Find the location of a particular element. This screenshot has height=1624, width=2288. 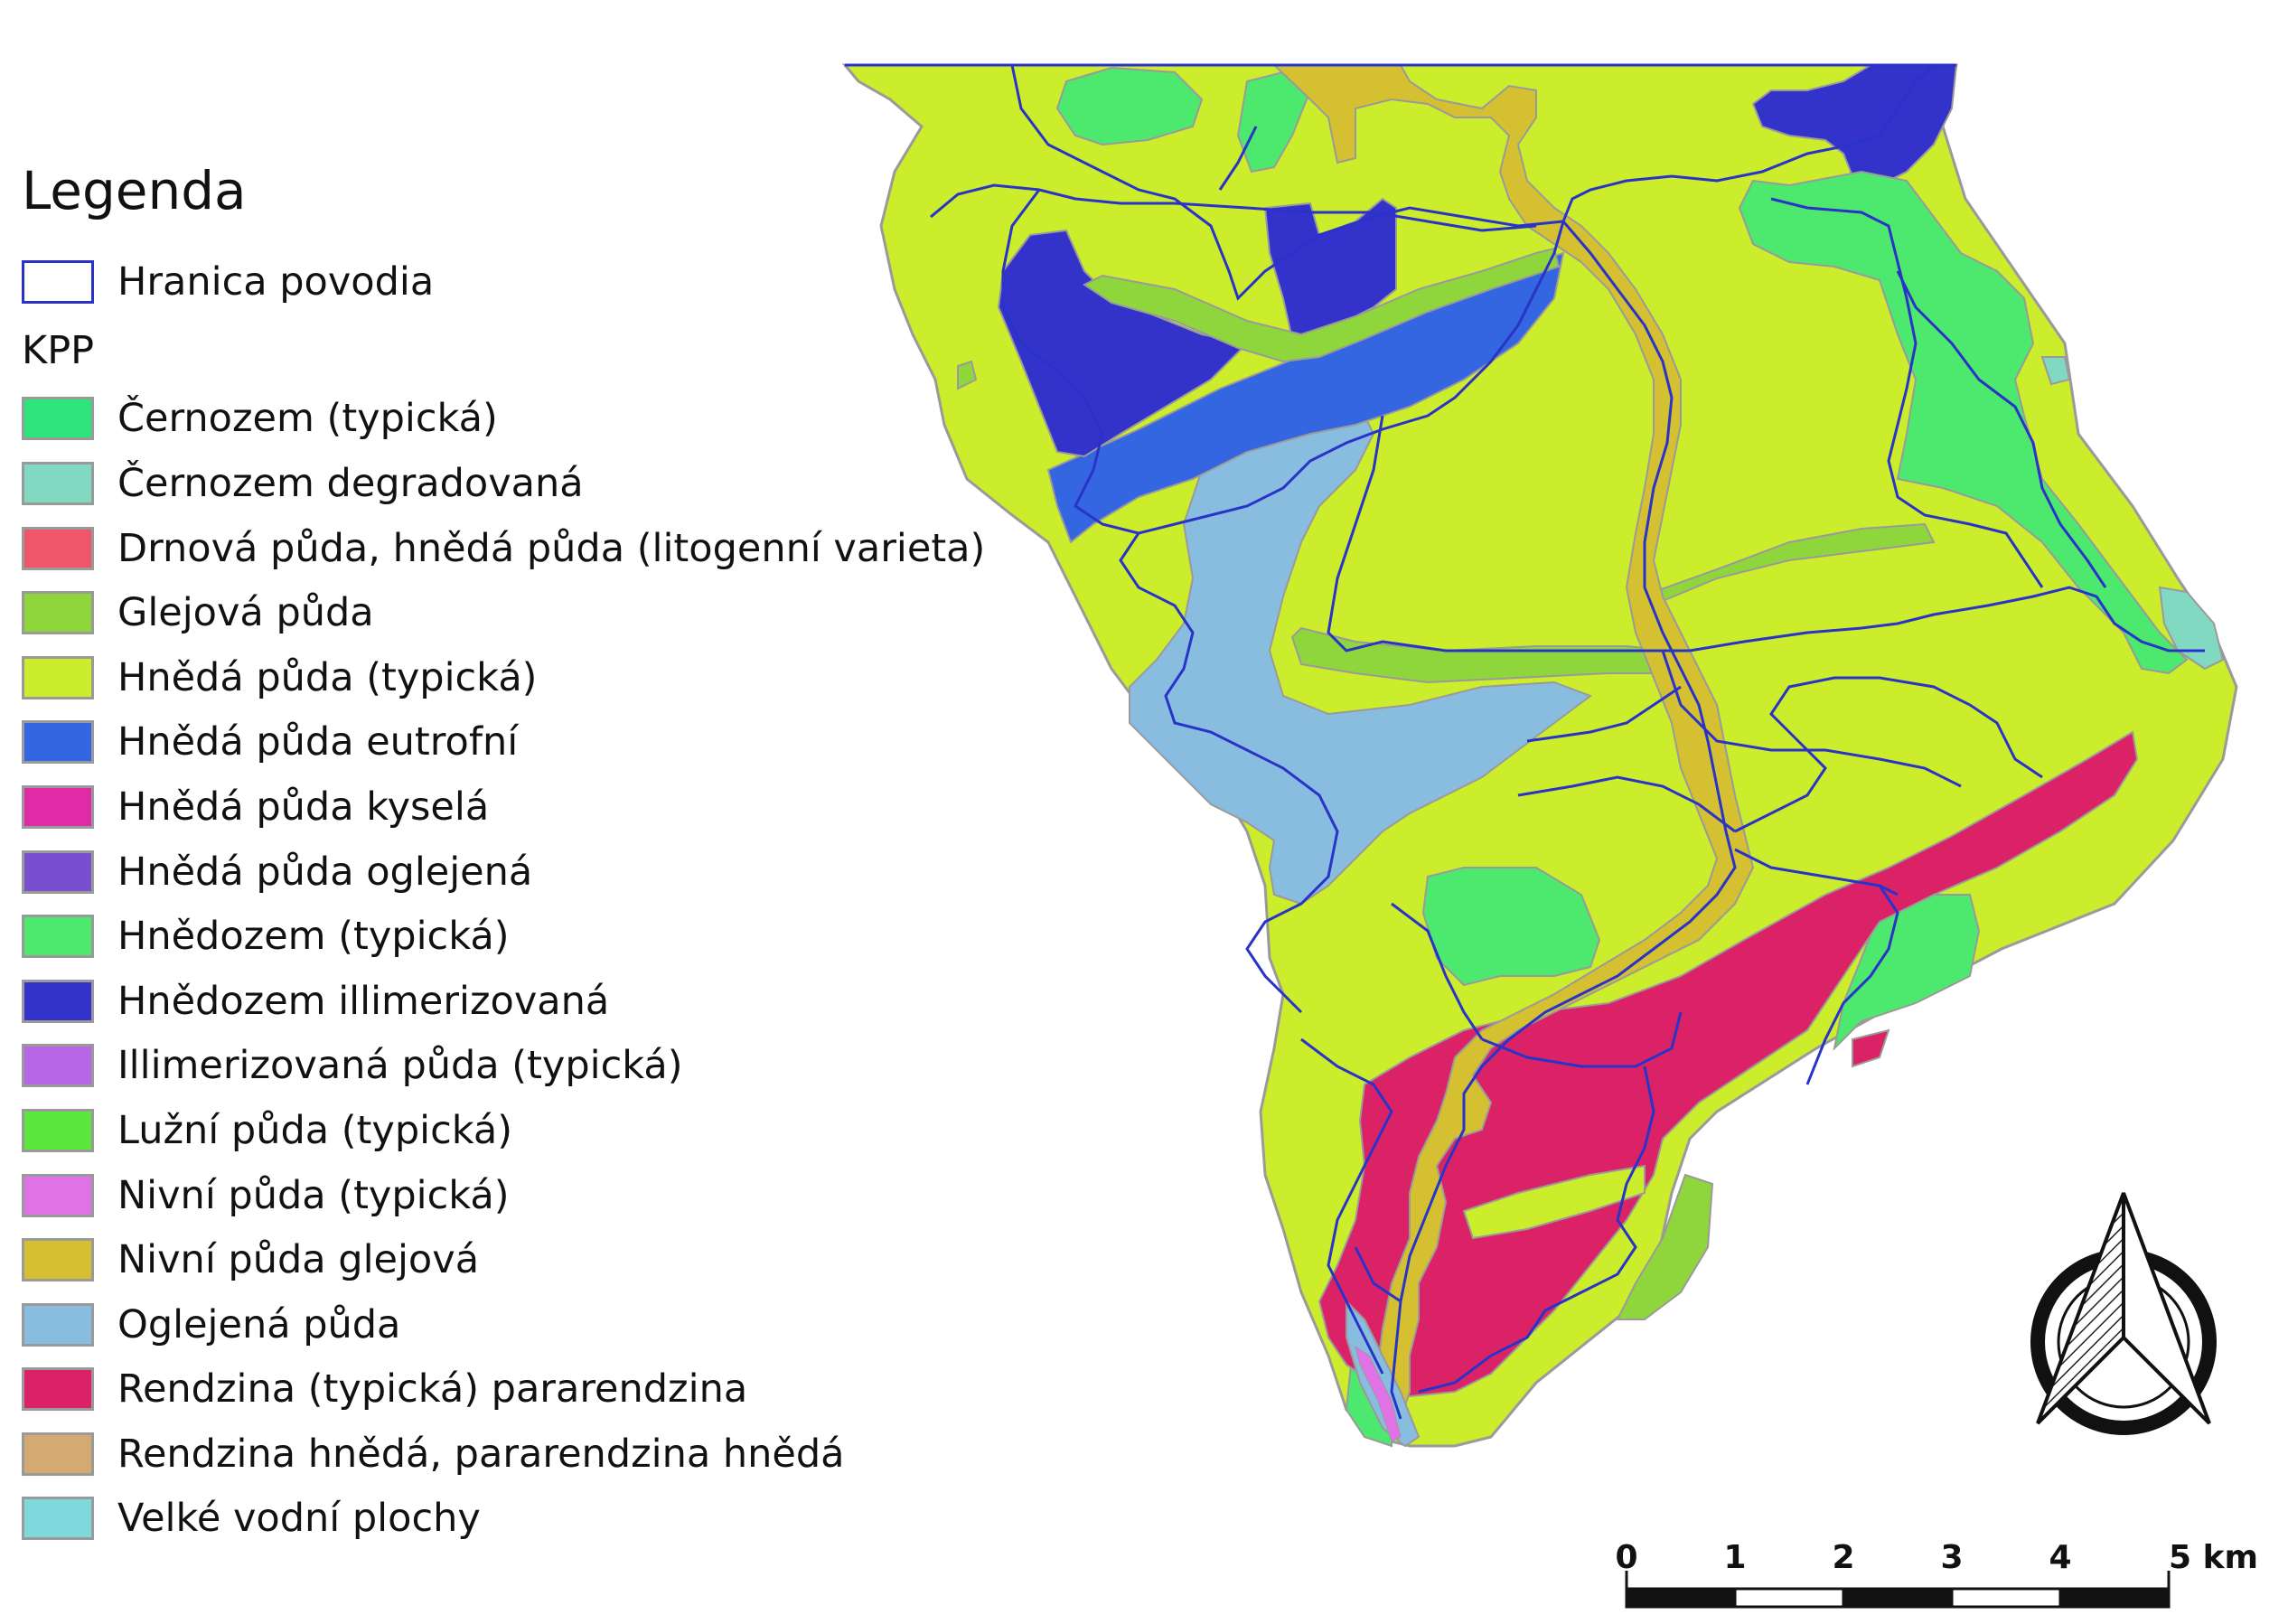

legend-label-soil-class: Černozem degradovaná is located at coordinates (350, 483).